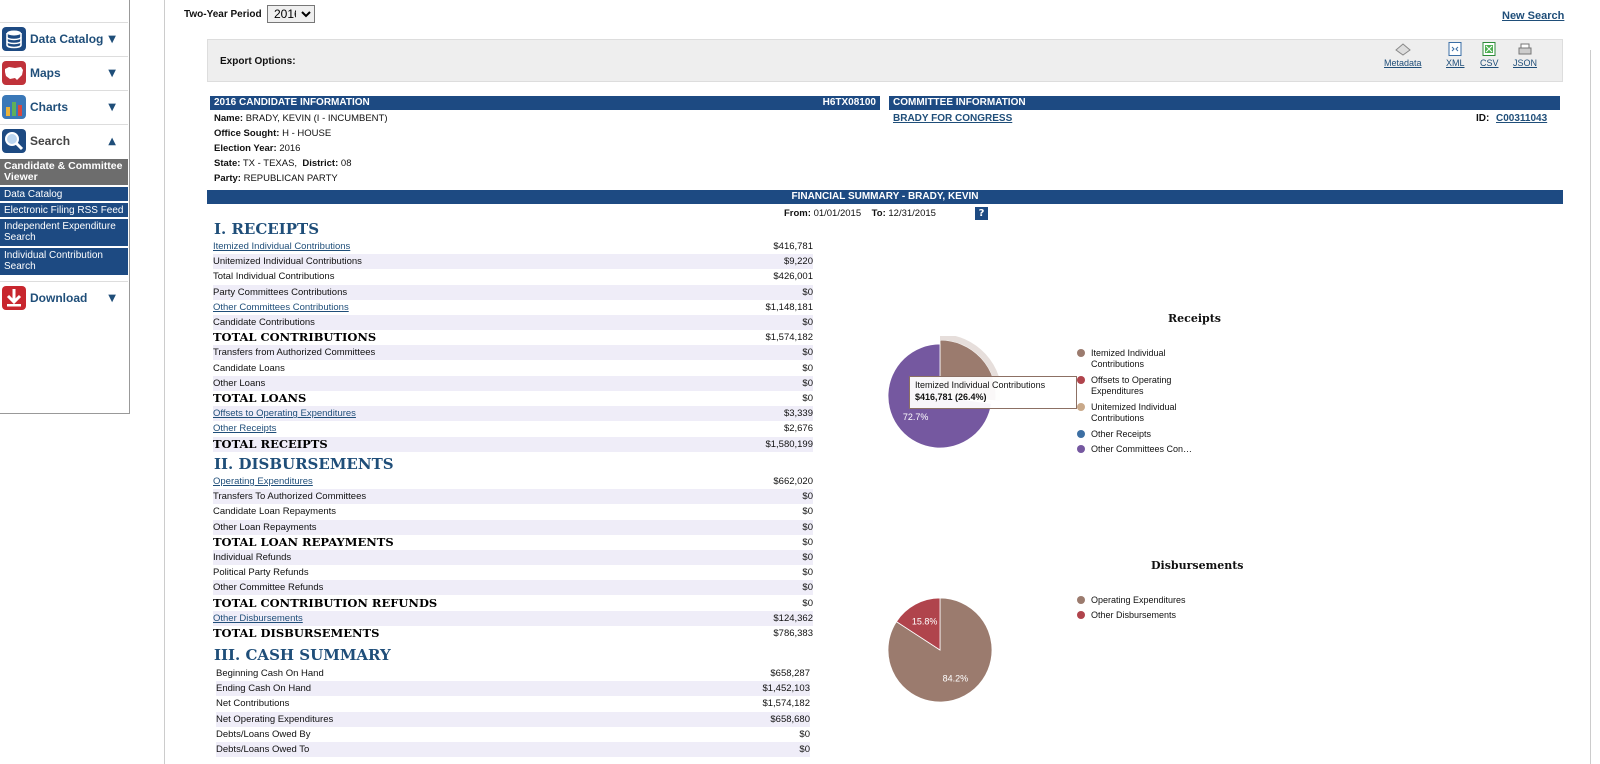 Image resolution: width=1600 pixels, height=764 pixels. Describe the element at coordinates (270, 163) in the screenshot. I see `state-value: TX - TEXAS,` at that location.